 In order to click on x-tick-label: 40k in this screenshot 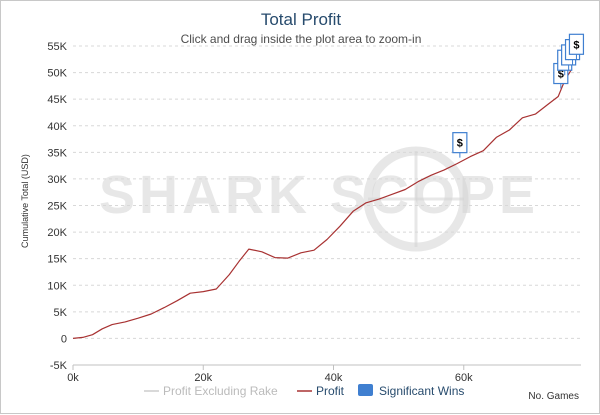, I will do `click(334, 378)`.